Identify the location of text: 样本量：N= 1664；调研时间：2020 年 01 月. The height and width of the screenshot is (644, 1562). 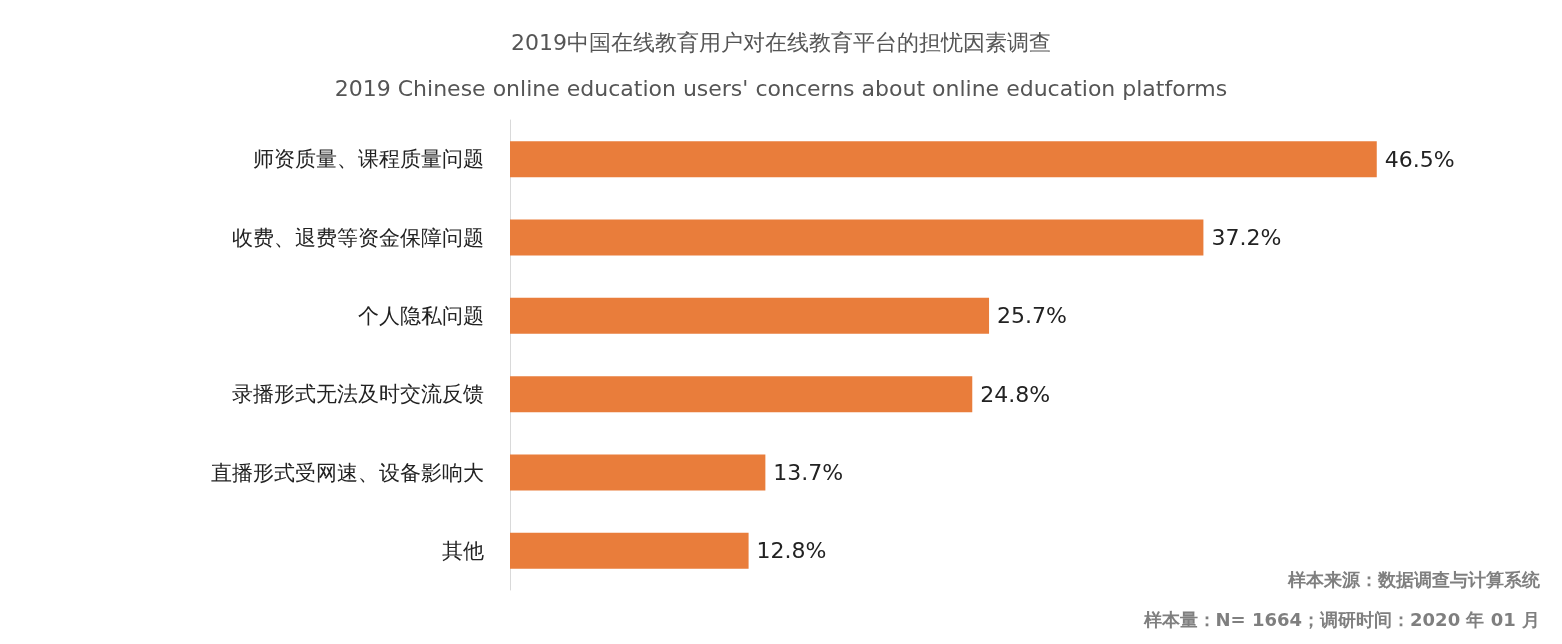
(1341, 619).